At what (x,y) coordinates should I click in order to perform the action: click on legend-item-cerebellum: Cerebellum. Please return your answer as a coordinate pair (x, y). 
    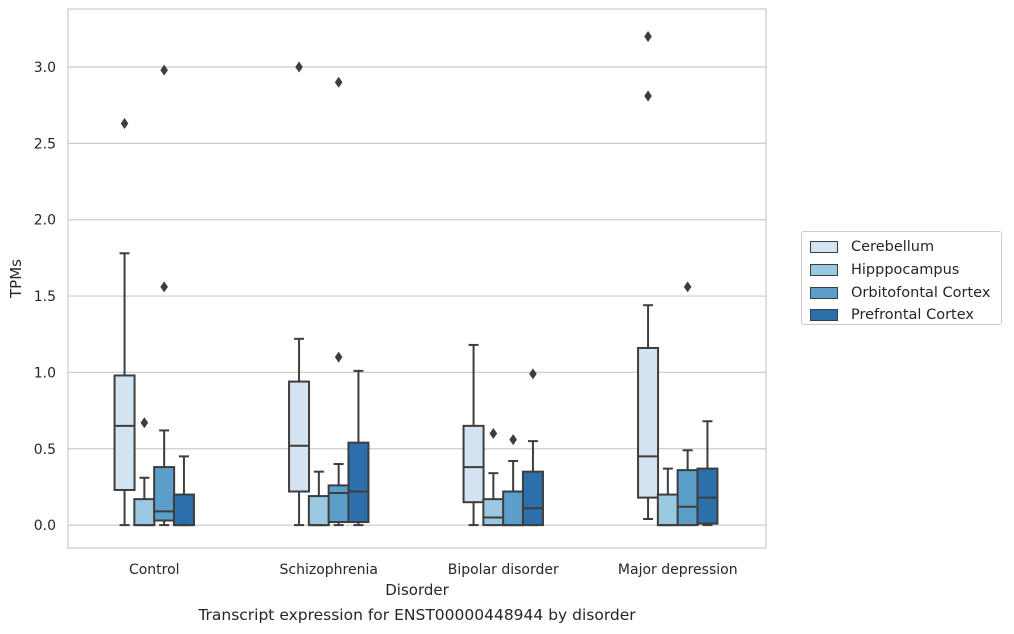
    Looking at the image, I should click on (905, 247).